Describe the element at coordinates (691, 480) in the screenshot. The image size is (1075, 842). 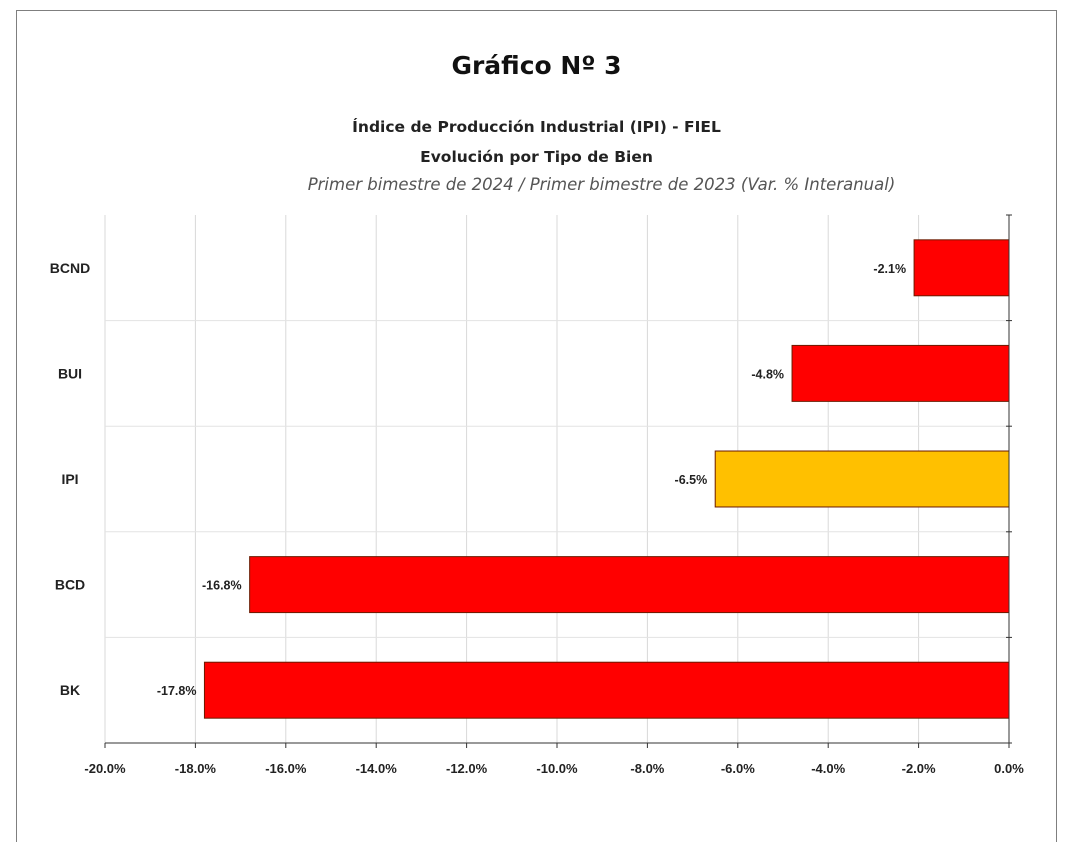
I see `data-label-ipi: -6.5%` at that location.